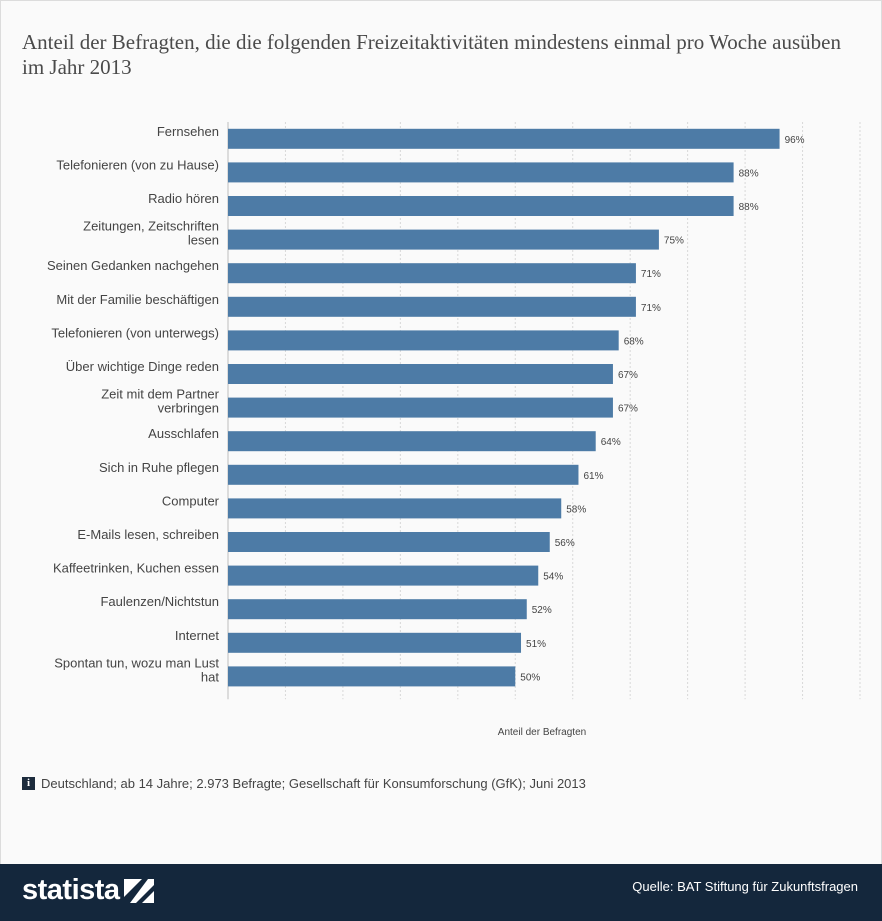  Describe the element at coordinates (71, 890) in the screenshot. I see `logo-text: statista` at that location.